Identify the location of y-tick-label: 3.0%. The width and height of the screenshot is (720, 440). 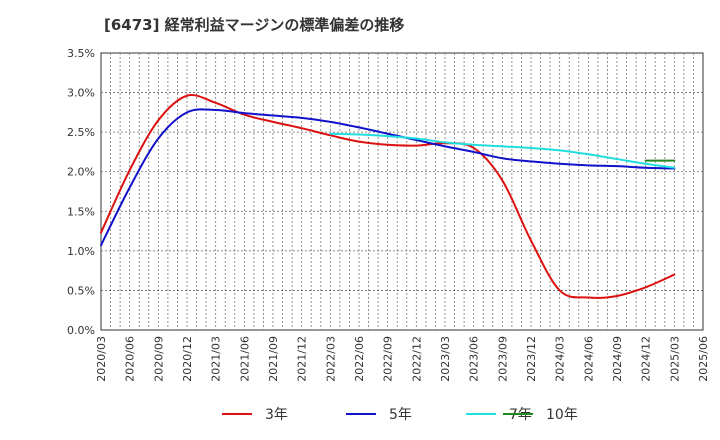
(81, 93).